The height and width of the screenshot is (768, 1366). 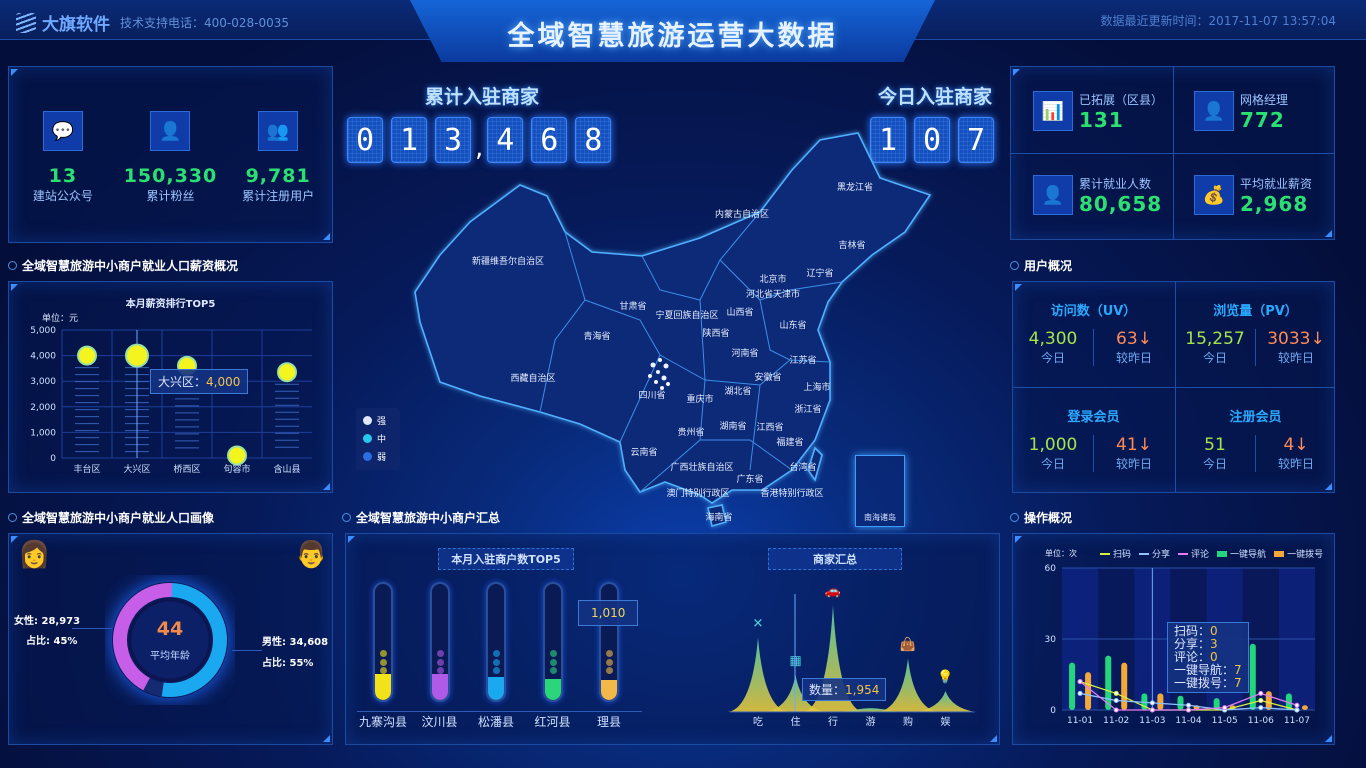 What do you see at coordinates (1211, 553) in the screenshot?
I see `operations-legend: 扫码 分享 评论 一键导航 一键拨号` at bounding box center [1211, 553].